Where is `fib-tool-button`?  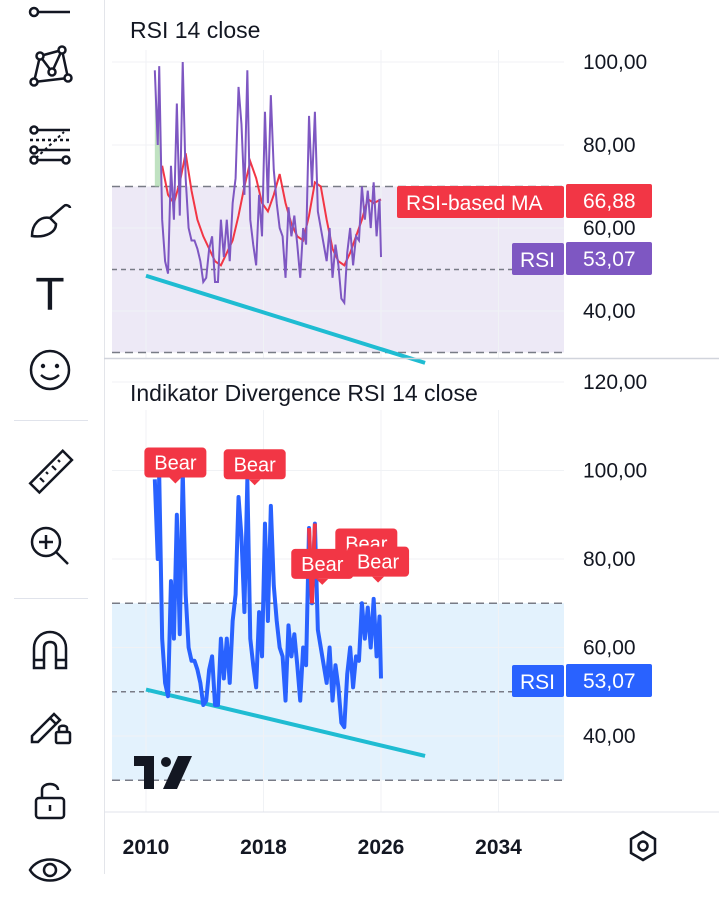 fib-tool-button is located at coordinates (50, 144).